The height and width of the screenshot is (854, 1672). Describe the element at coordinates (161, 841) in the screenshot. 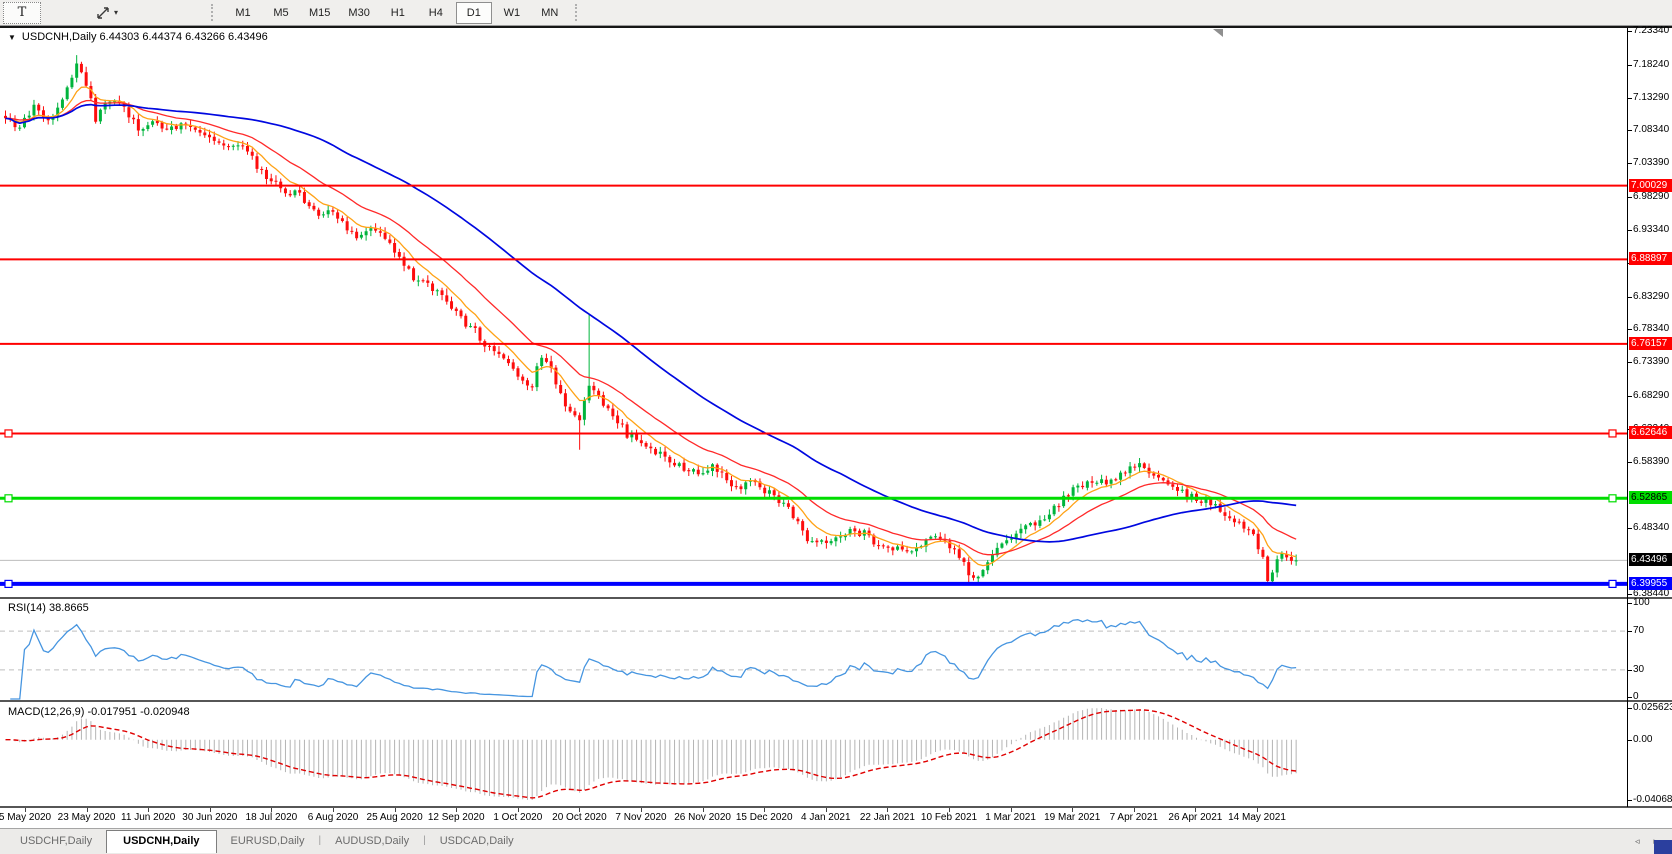

I see `tab-usdcnh: USDCNH,Daily` at that location.